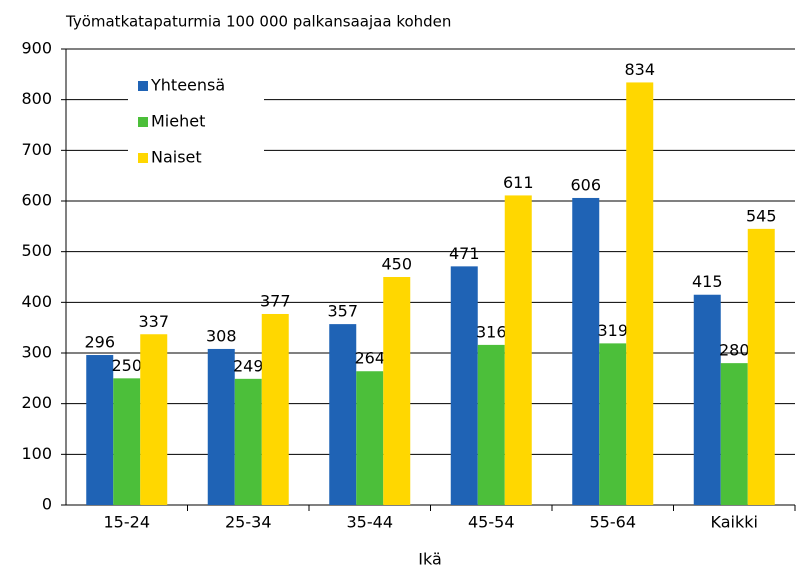  What do you see at coordinates (36, 453) in the screenshot?
I see `y-tick-label: 100` at bounding box center [36, 453].